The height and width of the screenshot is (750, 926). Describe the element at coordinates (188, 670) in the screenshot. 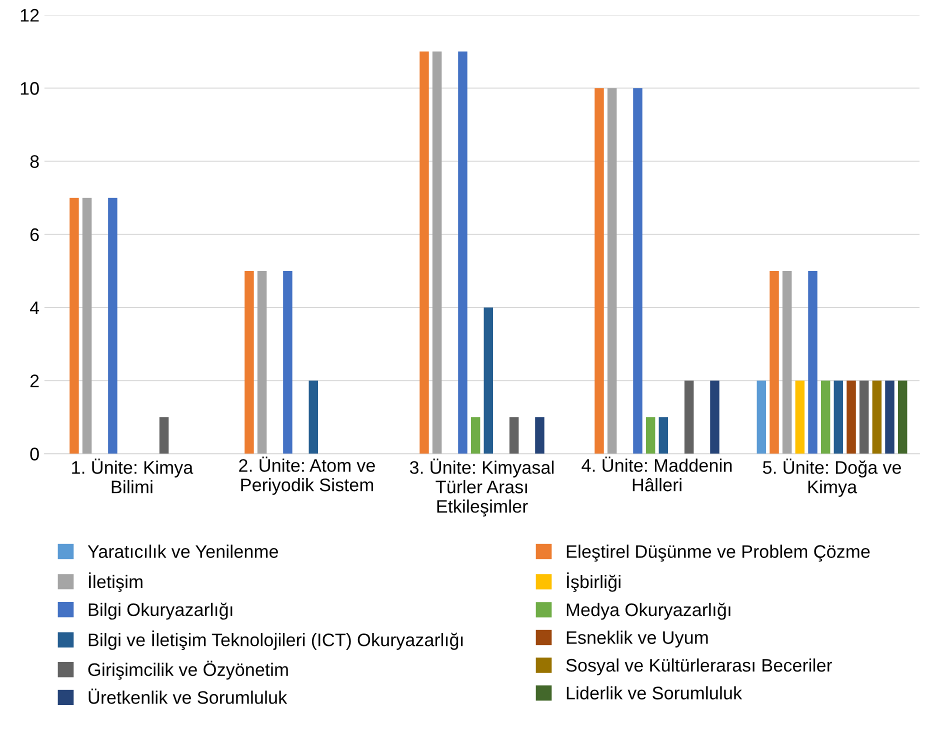

I see `legend-label: Girişimcilik ve Özyönetim` at that location.